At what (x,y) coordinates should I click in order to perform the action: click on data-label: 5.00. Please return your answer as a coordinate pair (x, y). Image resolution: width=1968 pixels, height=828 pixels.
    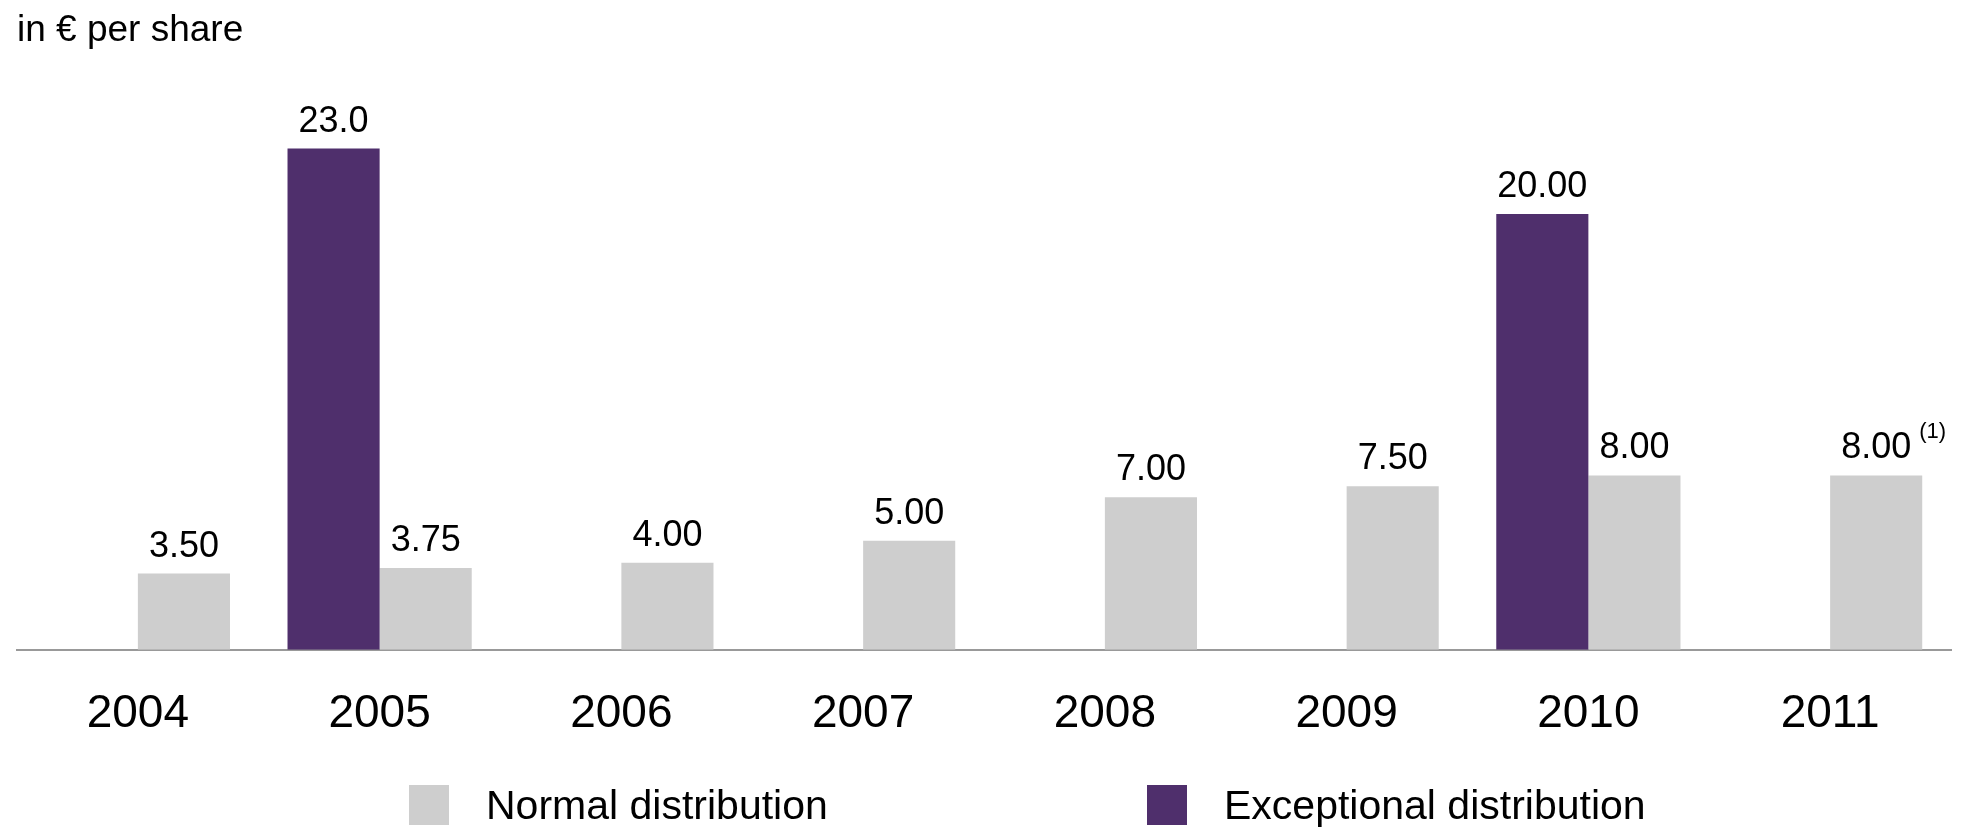
    Looking at the image, I should click on (909, 511).